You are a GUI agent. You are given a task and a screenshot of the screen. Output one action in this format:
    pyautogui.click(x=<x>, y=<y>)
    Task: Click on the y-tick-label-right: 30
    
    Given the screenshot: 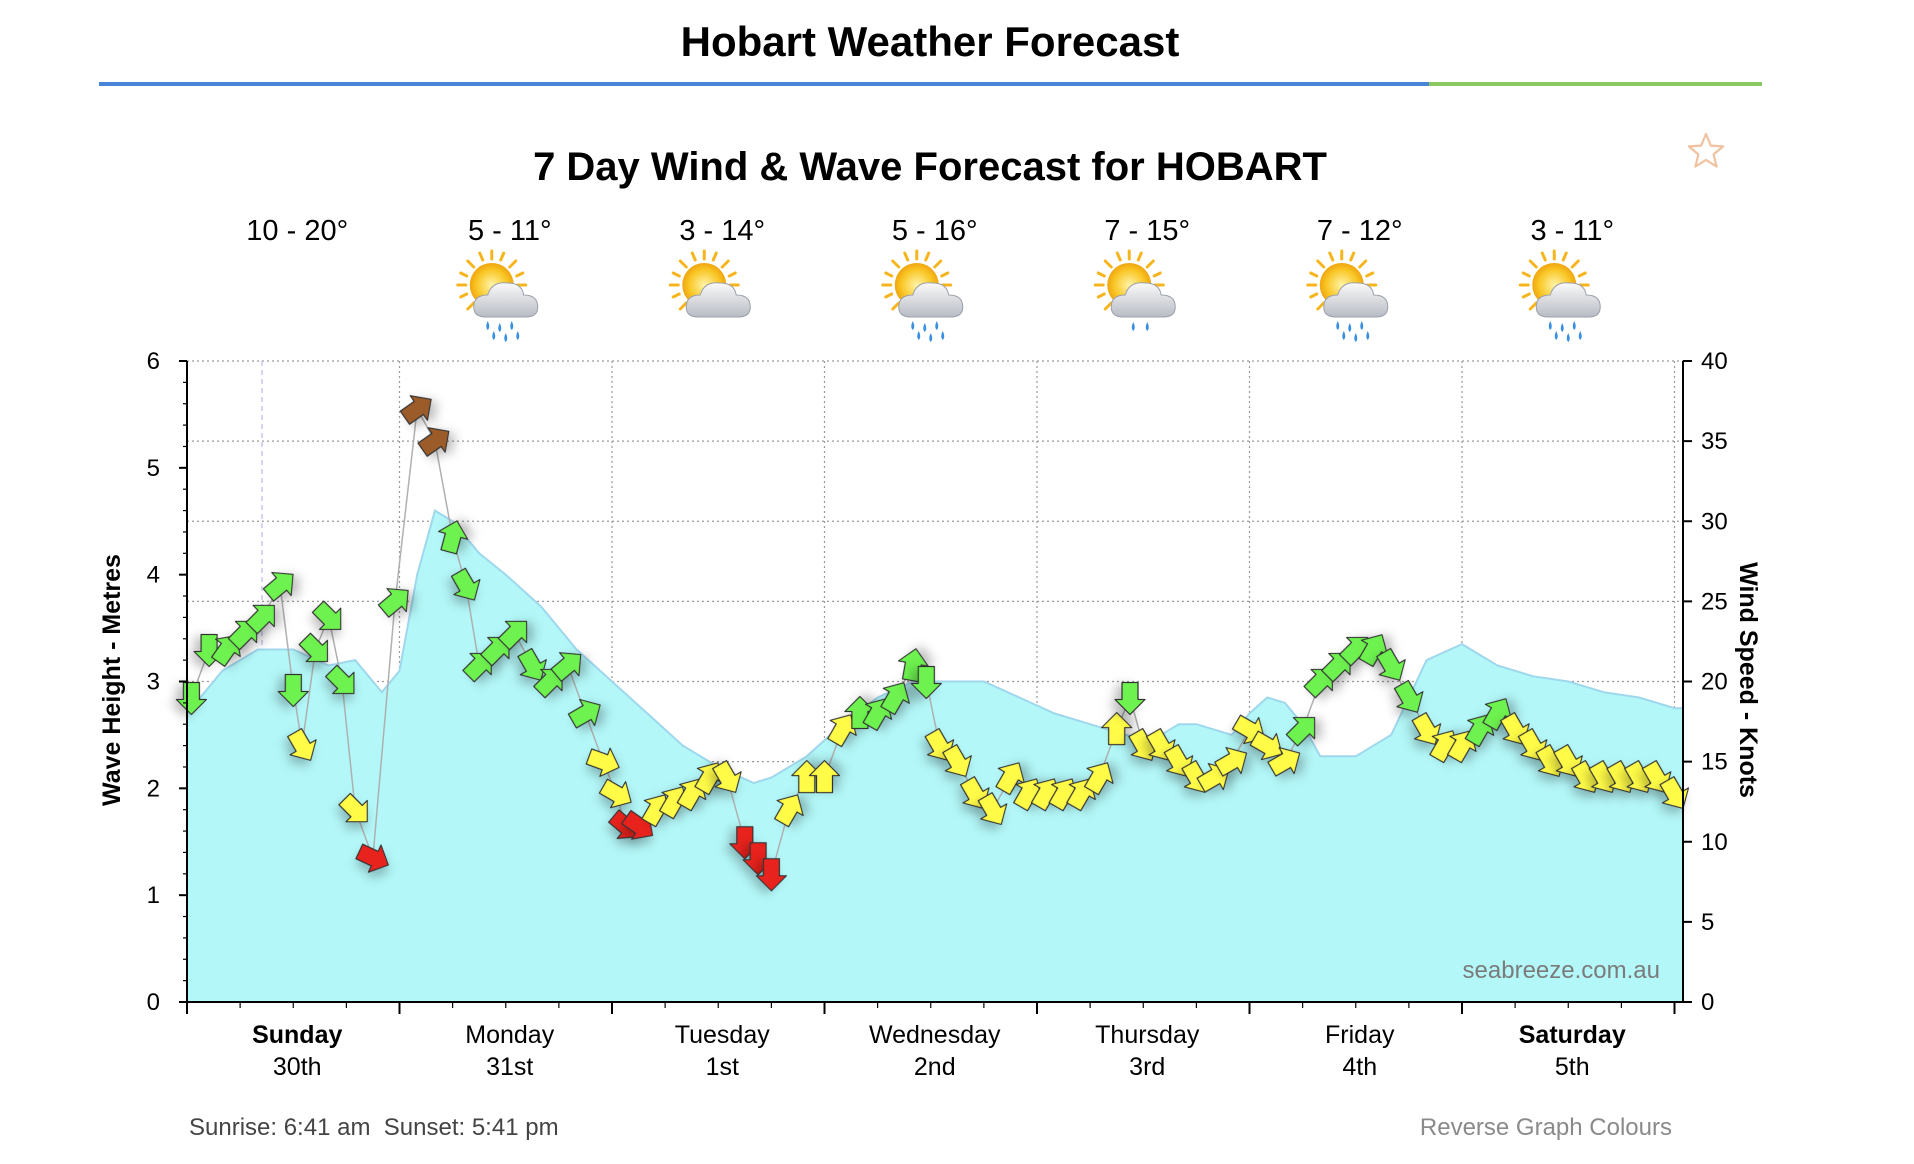 What is the action you would take?
    pyautogui.click(x=1714, y=521)
    